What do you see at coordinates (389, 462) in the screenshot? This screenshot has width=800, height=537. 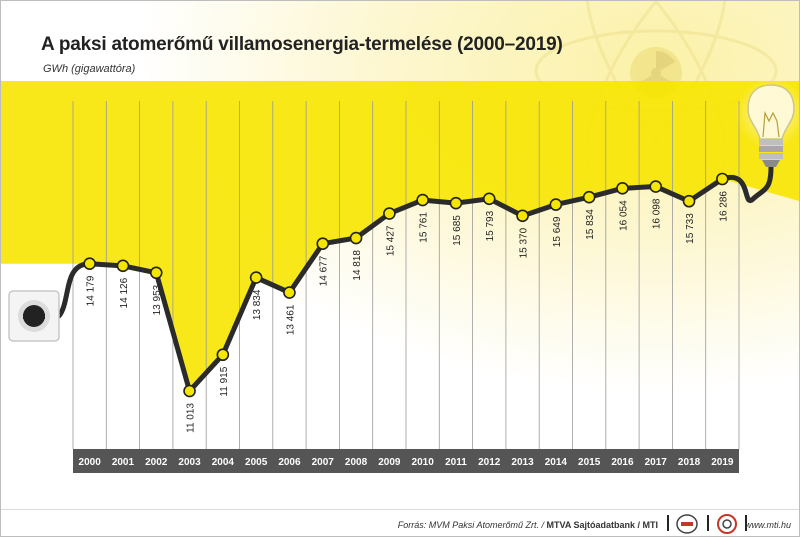 I see `x-tick-label-2009: 2009` at bounding box center [389, 462].